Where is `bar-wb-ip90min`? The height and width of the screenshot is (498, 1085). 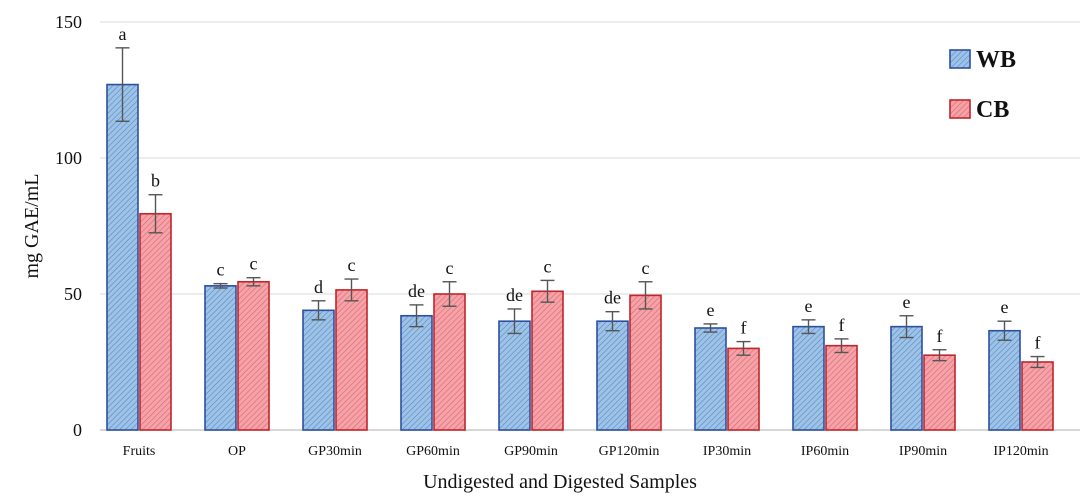
bar-wb-ip90min is located at coordinates (906, 378).